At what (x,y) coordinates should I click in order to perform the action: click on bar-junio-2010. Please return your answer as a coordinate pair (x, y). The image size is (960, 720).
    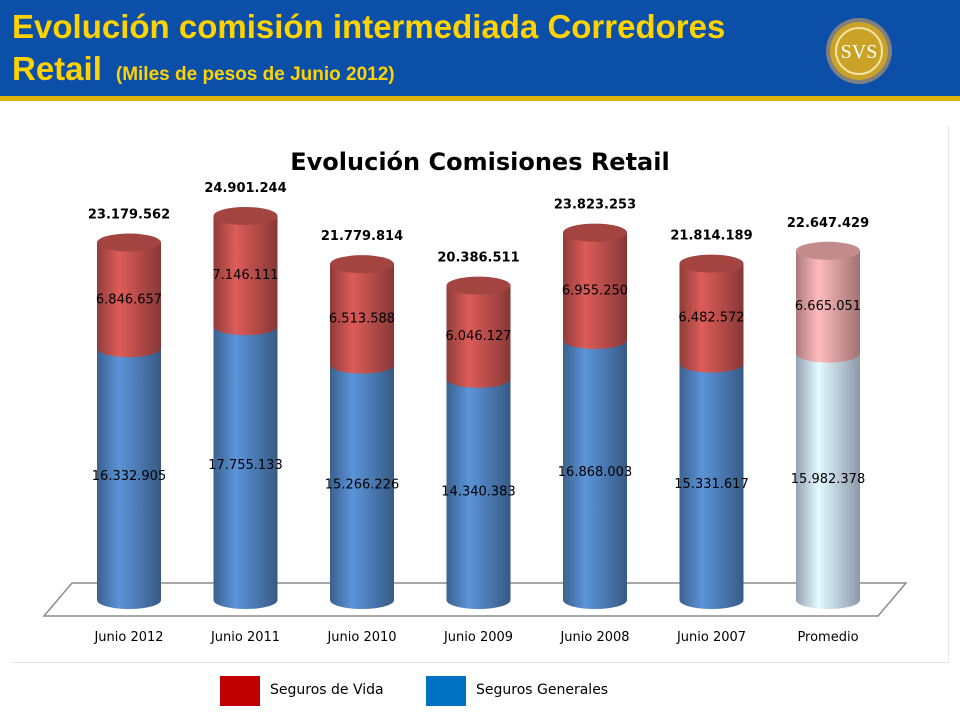
    Looking at the image, I should click on (362, 432).